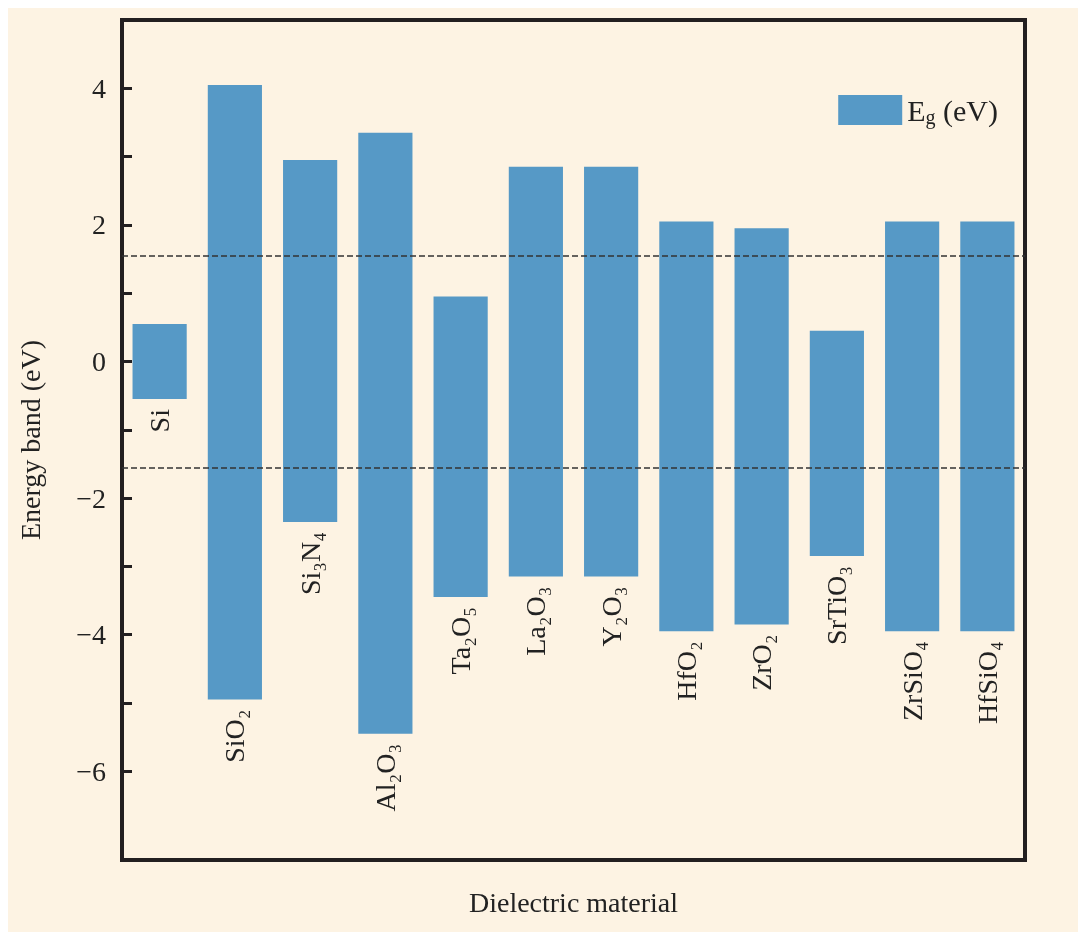  I want to click on y-tick-label: 4, so click(99, 88).